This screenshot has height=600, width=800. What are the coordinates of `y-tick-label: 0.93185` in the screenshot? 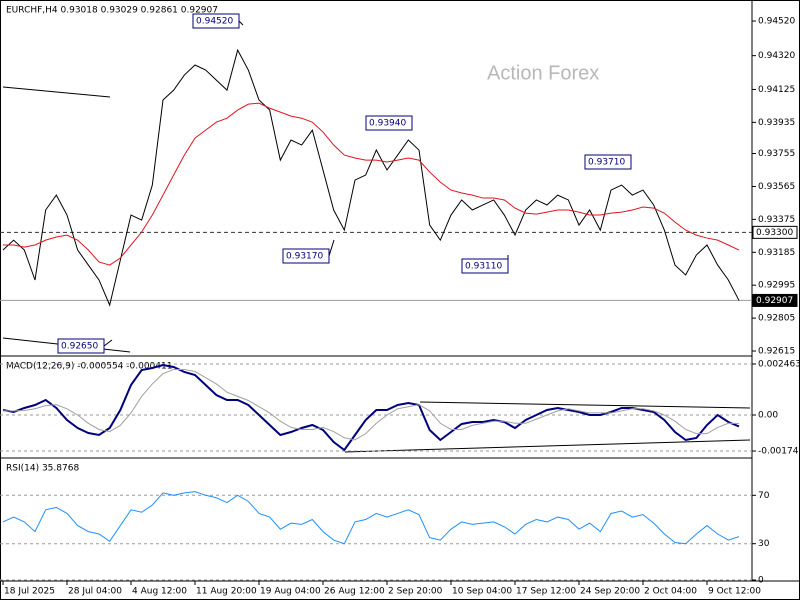 It's located at (776, 253).